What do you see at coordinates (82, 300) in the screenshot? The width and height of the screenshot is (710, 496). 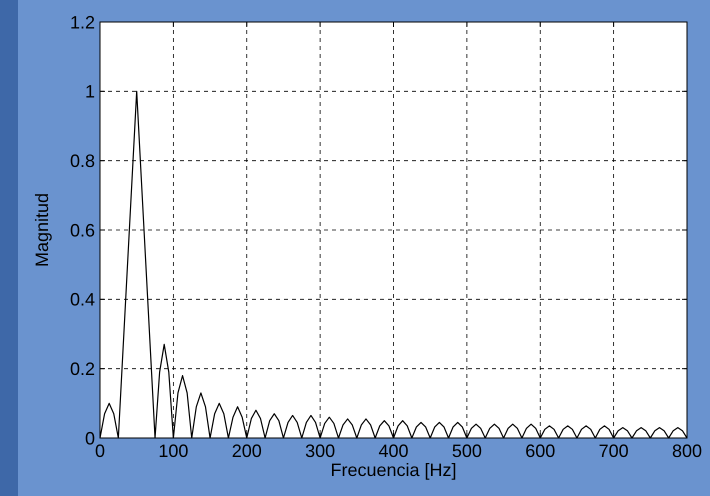 I see `y-tick-label: 0.4` at bounding box center [82, 300].